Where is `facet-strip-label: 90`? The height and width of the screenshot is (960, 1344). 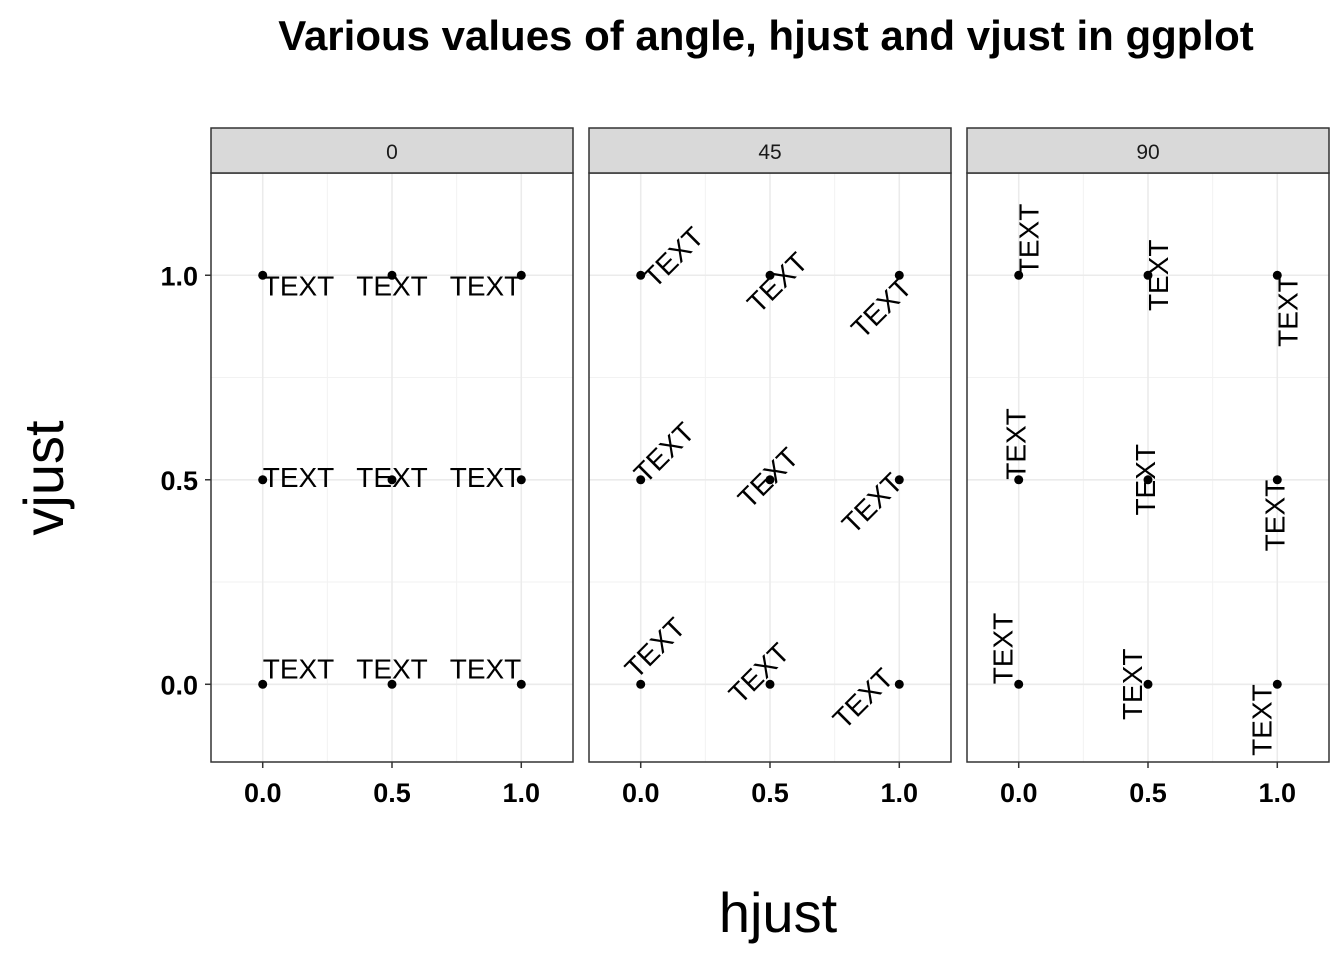
facet-strip-label: 90 is located at coordinates (1147, 152).